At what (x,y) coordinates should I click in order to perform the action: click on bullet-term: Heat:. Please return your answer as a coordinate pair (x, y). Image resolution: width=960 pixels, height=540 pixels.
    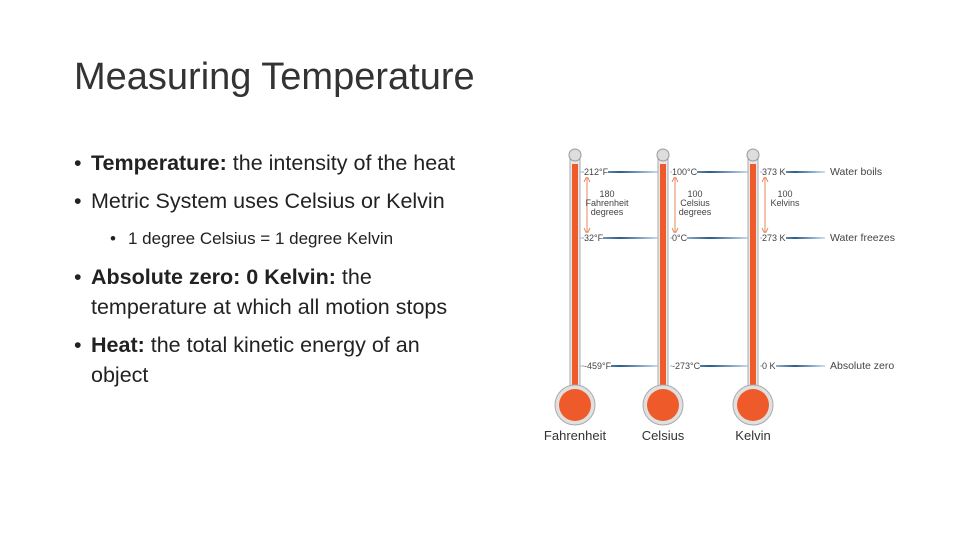
    Looking at the image, I should click on (118, 345).